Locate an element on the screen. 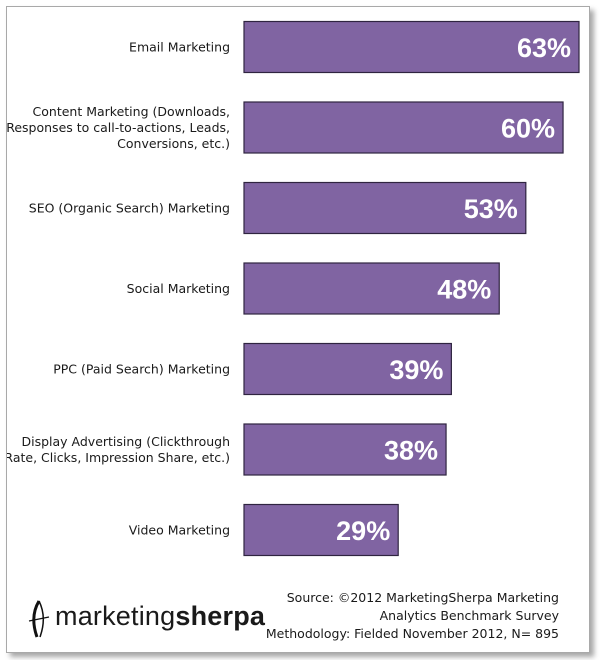 The height and width of the screenshot is (660, 600). bar-group: 39% PPC (Paid Search) Marketing is located at coordinates (252, 369).